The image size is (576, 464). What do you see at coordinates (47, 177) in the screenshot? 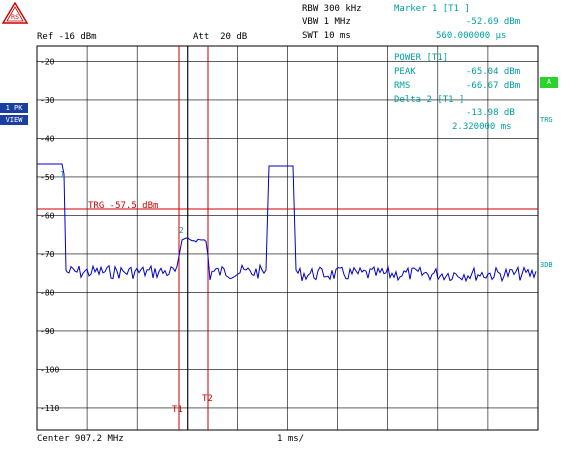
I see `y-tick-label: -50` at bounding box center [47, 177].